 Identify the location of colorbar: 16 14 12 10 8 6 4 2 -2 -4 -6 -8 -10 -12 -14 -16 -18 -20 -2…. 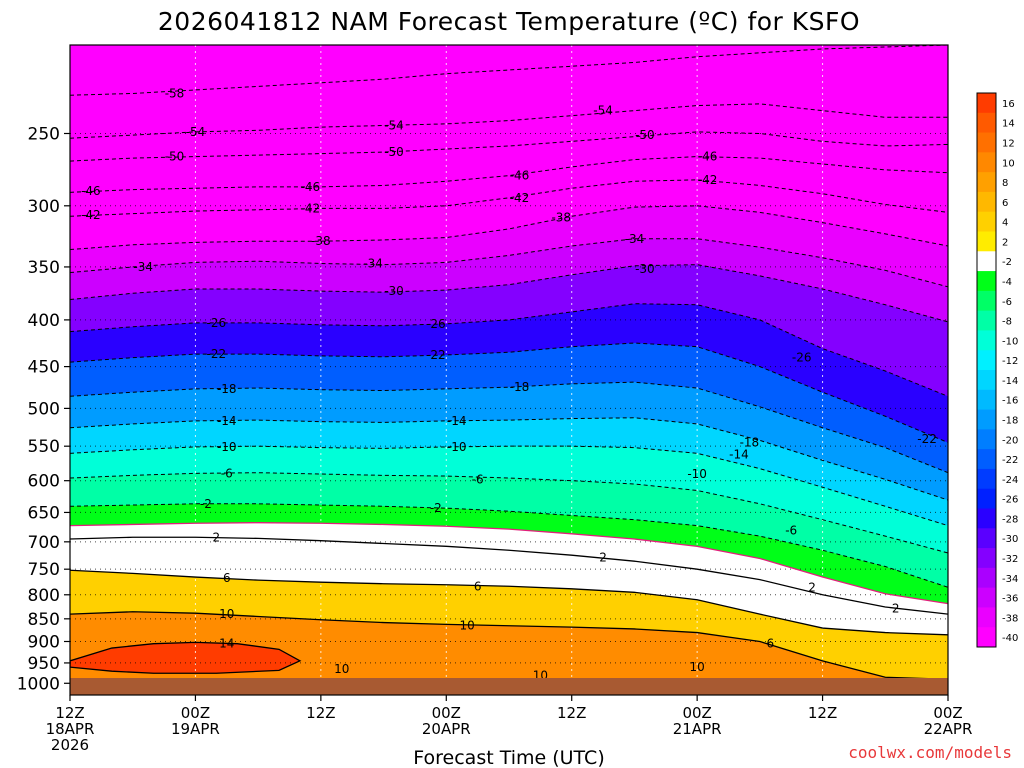
(997, 370).